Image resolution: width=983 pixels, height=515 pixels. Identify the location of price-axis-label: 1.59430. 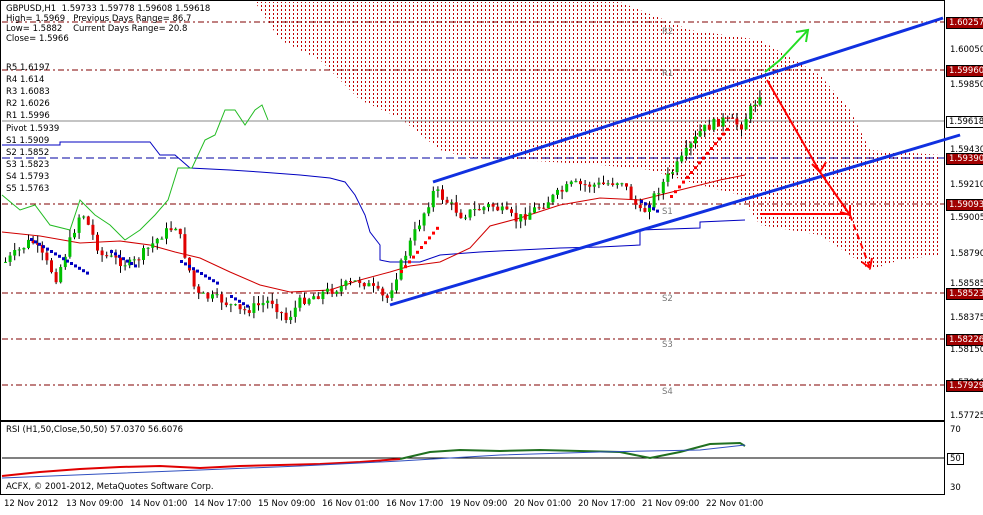
(966, 150).